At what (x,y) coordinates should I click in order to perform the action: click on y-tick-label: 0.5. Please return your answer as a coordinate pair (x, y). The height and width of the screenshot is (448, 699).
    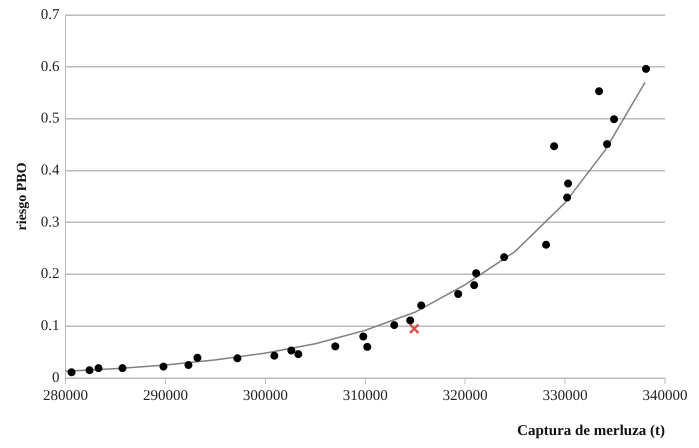
    Looking at the image, I should click on (50, 118).